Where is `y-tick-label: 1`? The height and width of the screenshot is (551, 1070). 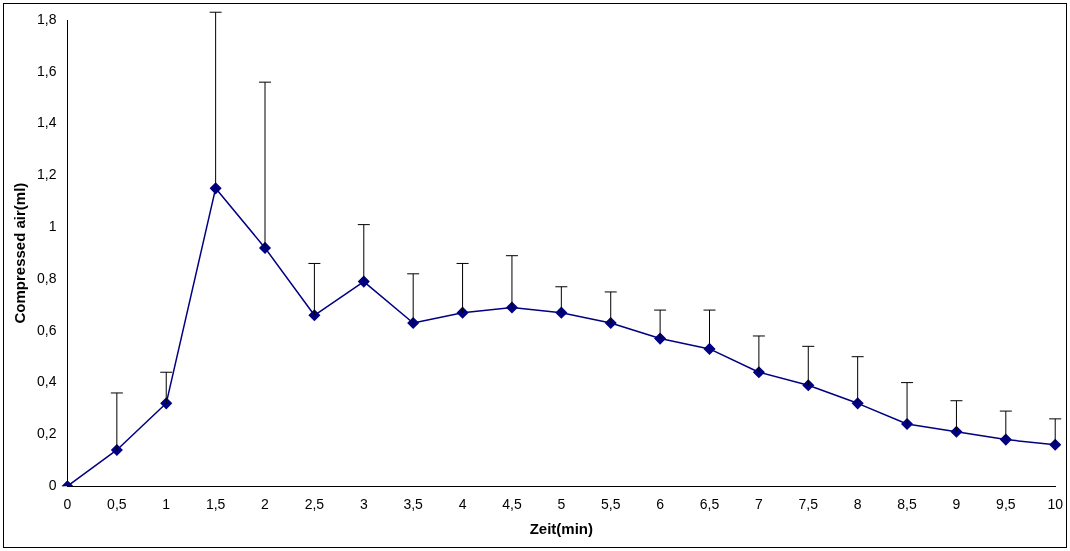 y-tick-label: 1 is located at coordinates (52, 226).